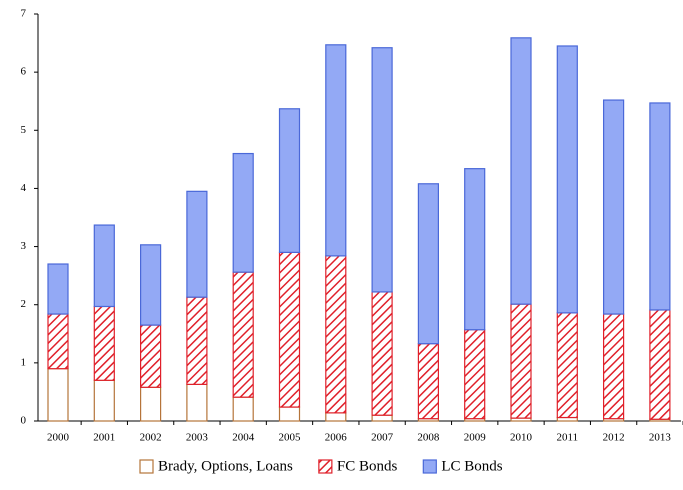 The width and height of the screenshot is (683, 490). What do you see at coordinates (24, 246) in the screenshot?
I see `y-tick-label: 3` at bounding box center [24, 246].